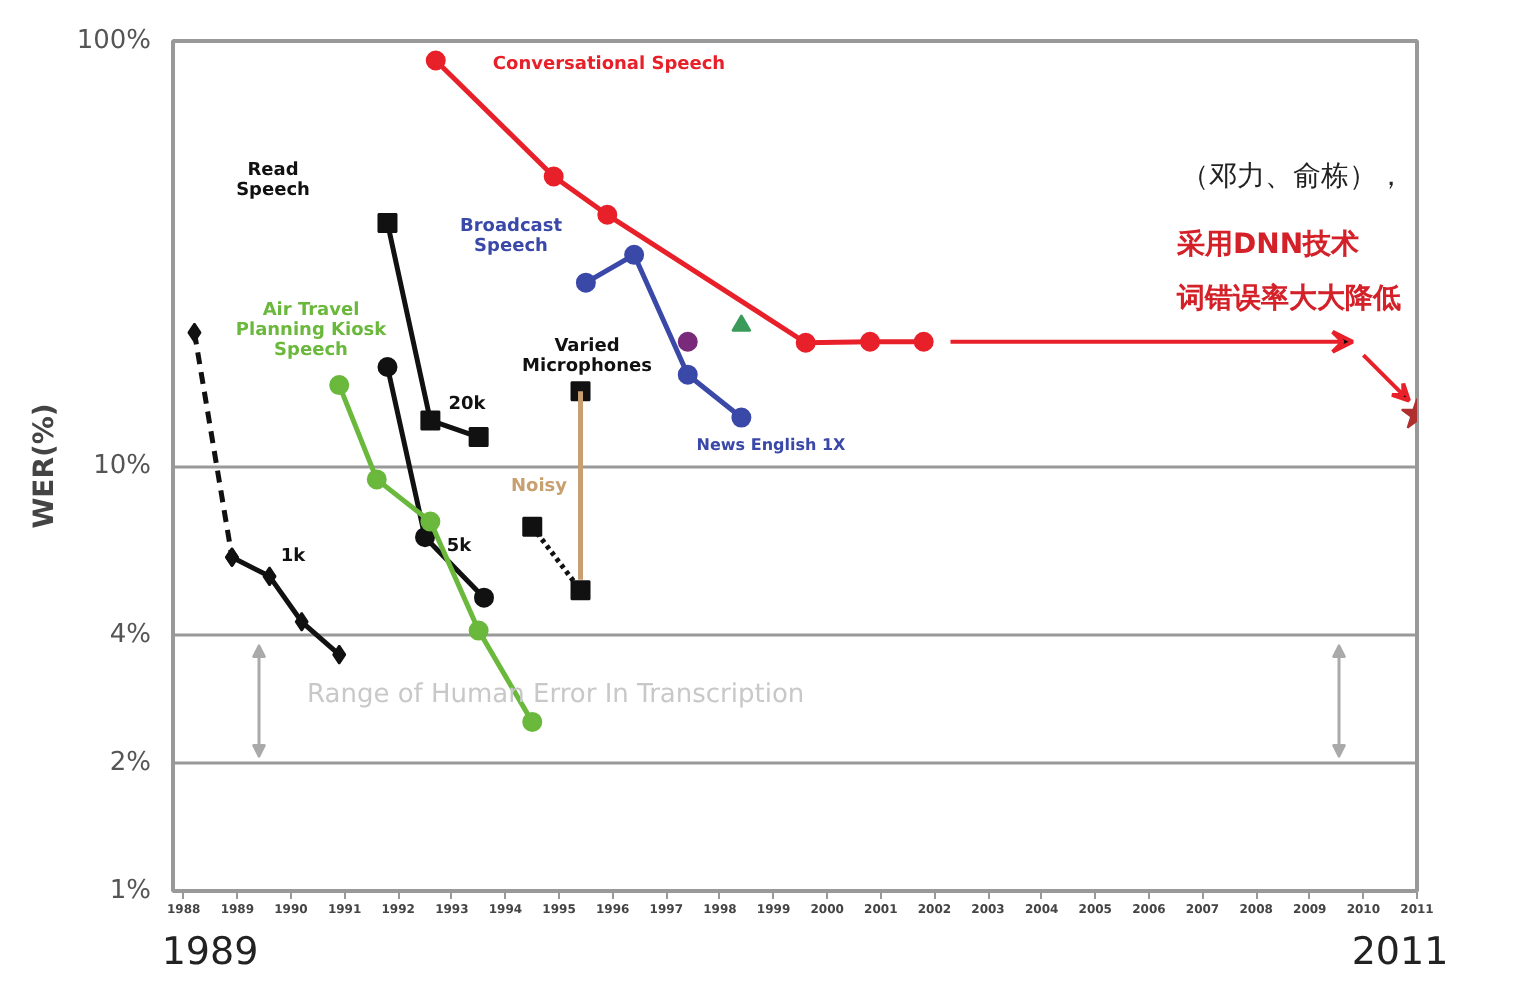 Image resolution: width=1514 pixels, height=984 pixels. I want to click on y-tick-label: 4%, so click(130, 635).